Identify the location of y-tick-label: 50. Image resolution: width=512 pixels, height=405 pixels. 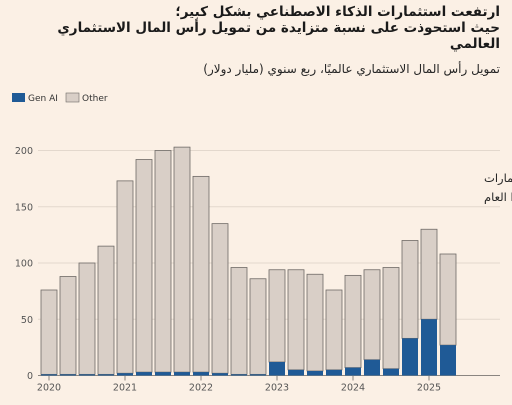
(27, 320).